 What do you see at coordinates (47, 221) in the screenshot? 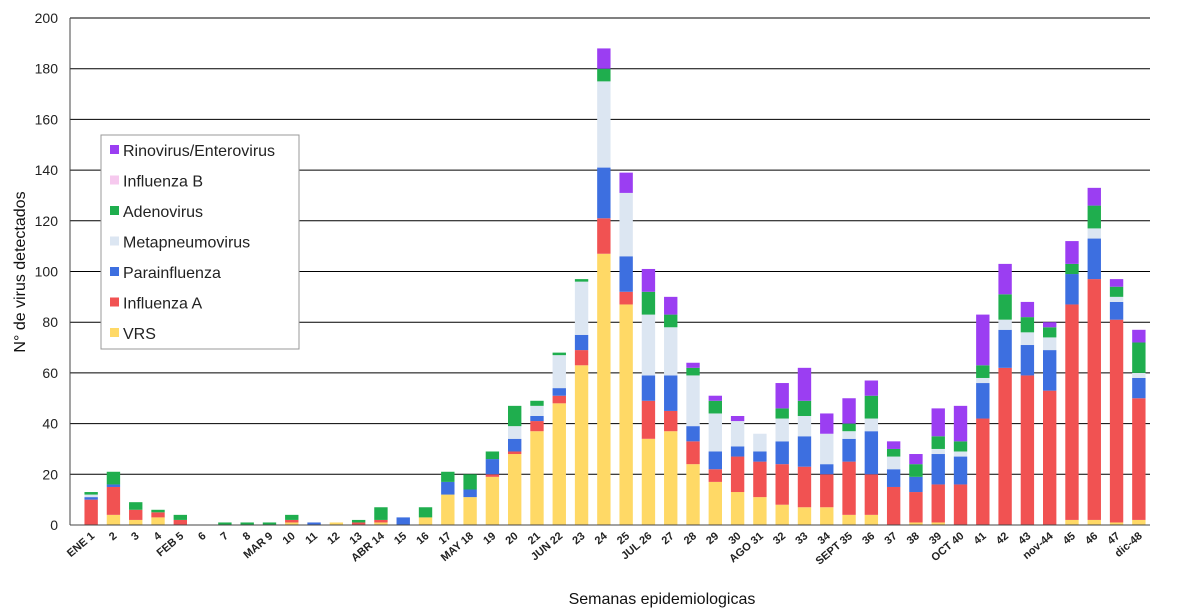
I see `y-tick-label: 120` at bounding box center [47, 221].